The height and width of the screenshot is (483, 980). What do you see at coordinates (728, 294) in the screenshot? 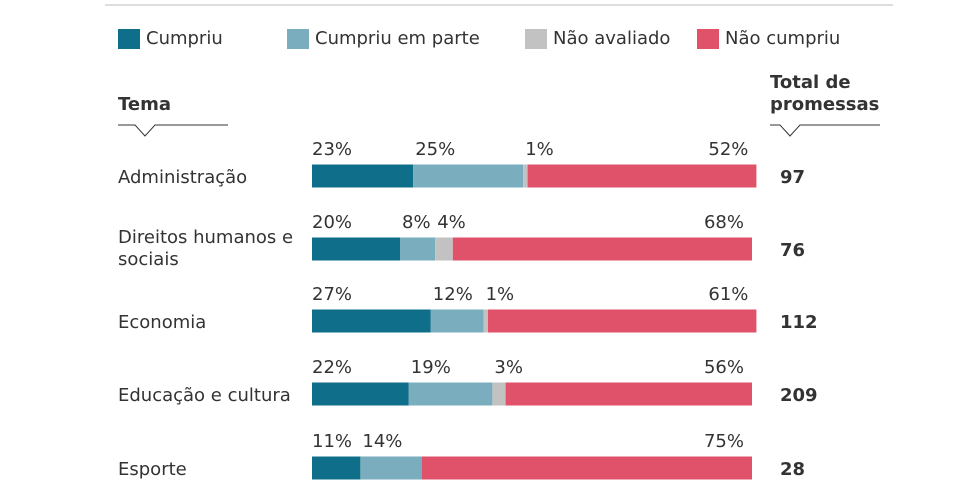
I see `value-label: 61%` at bounding box center [728, 294].